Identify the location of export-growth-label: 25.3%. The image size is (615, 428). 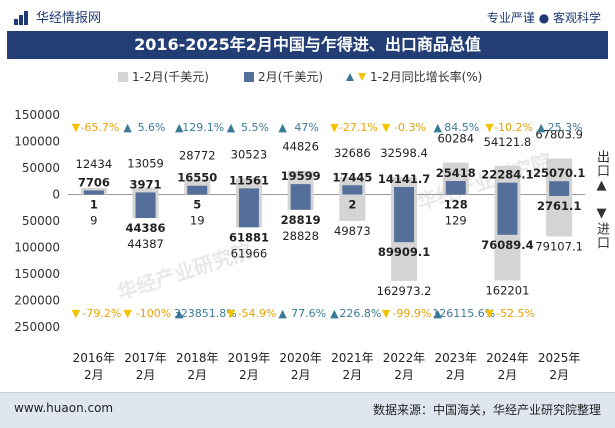
(565, 127).